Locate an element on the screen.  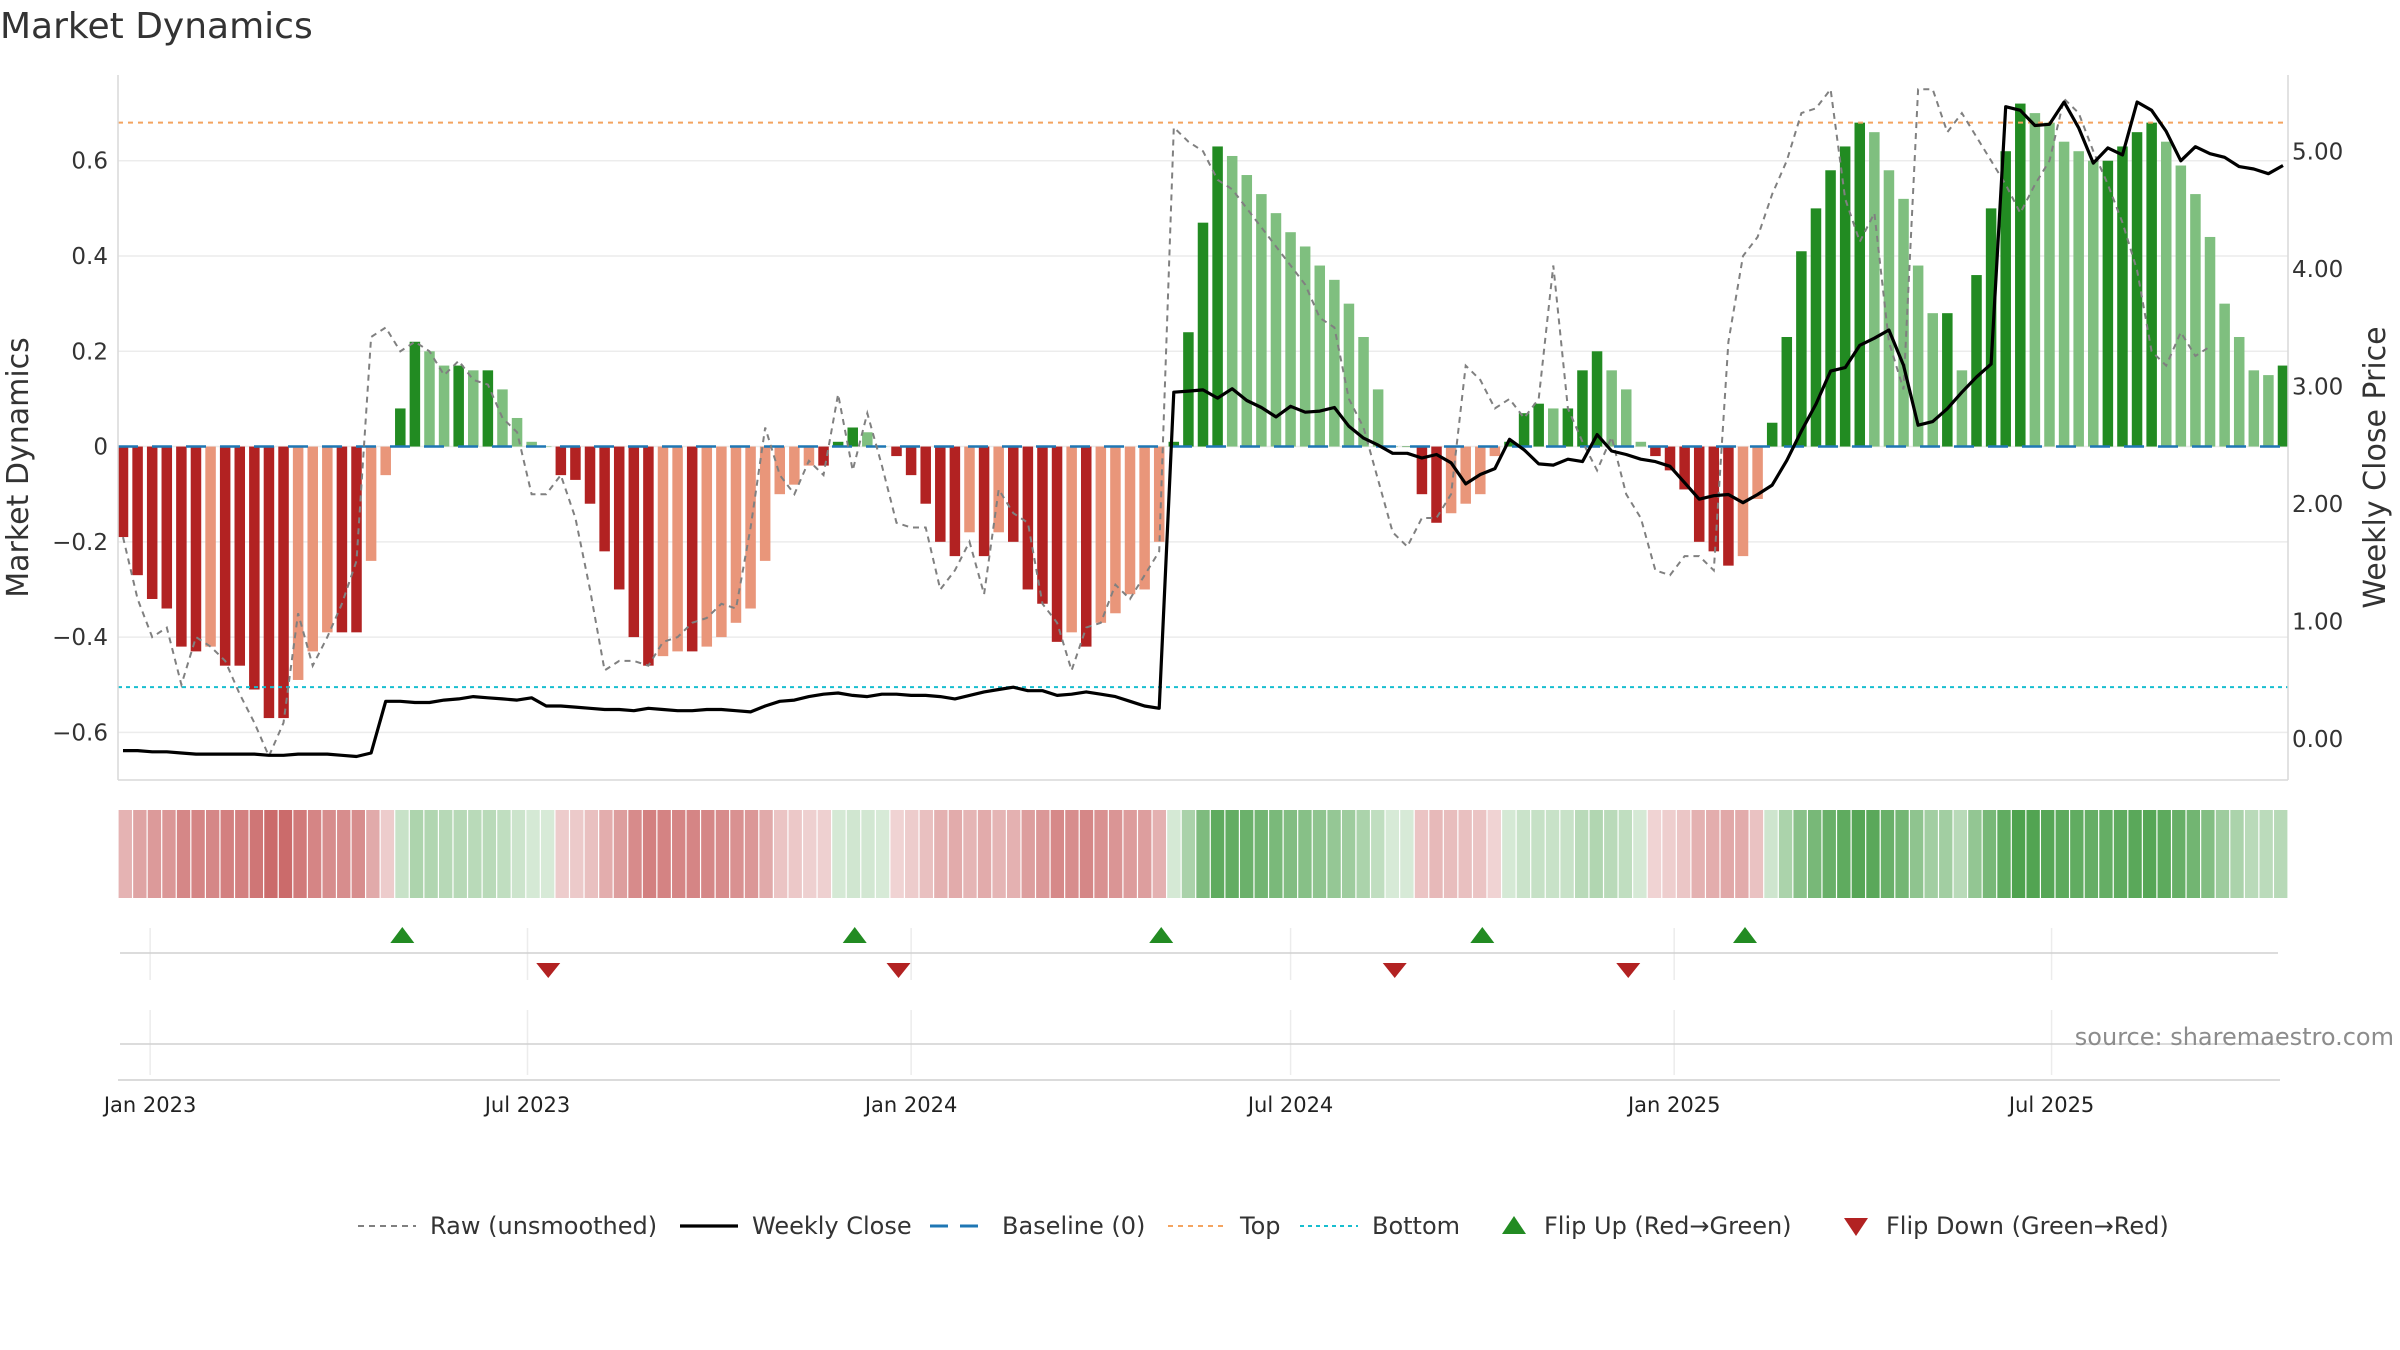
flip-down-marker is located at coordinates (548, 970).